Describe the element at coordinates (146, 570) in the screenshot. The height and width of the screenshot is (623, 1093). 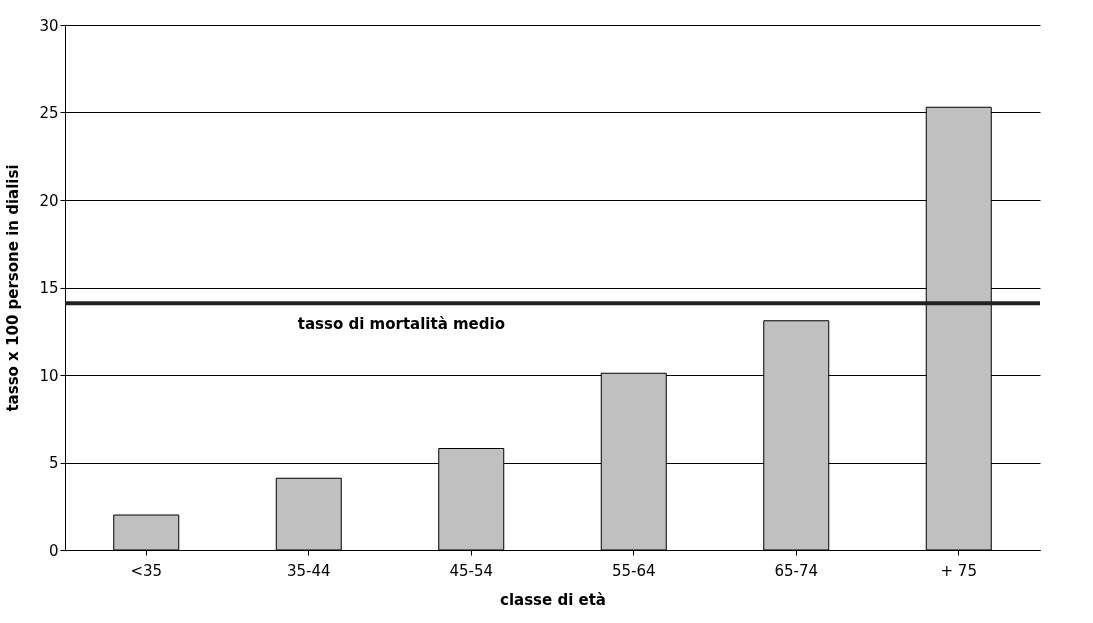
I see `x-tick-label: <35` at that location.